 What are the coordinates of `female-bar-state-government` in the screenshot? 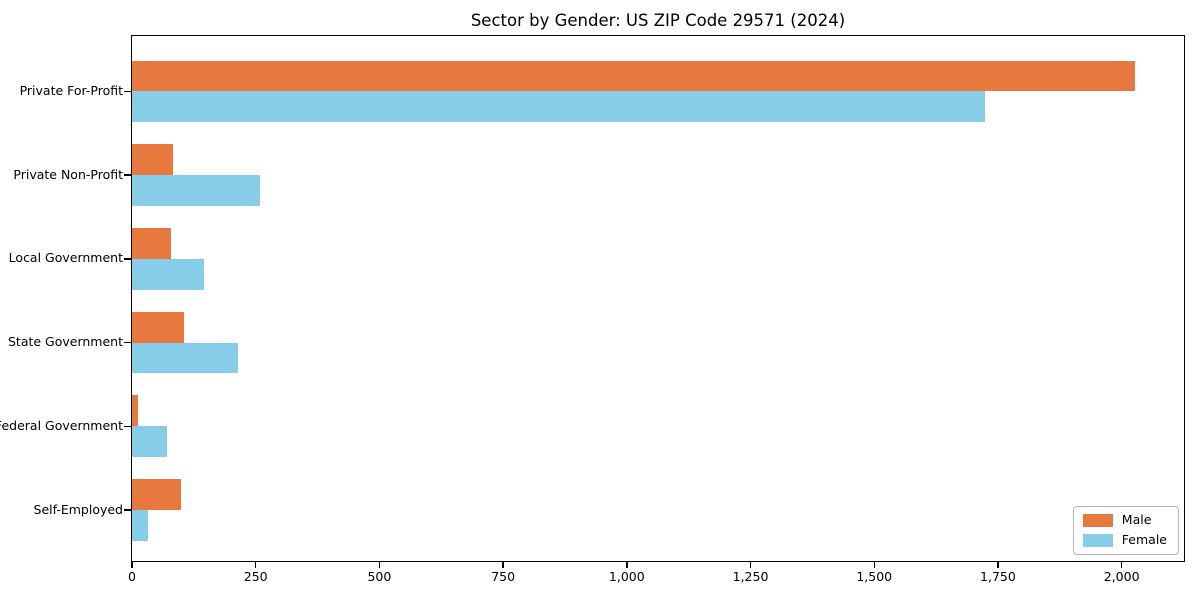 It's located at (185, 358).